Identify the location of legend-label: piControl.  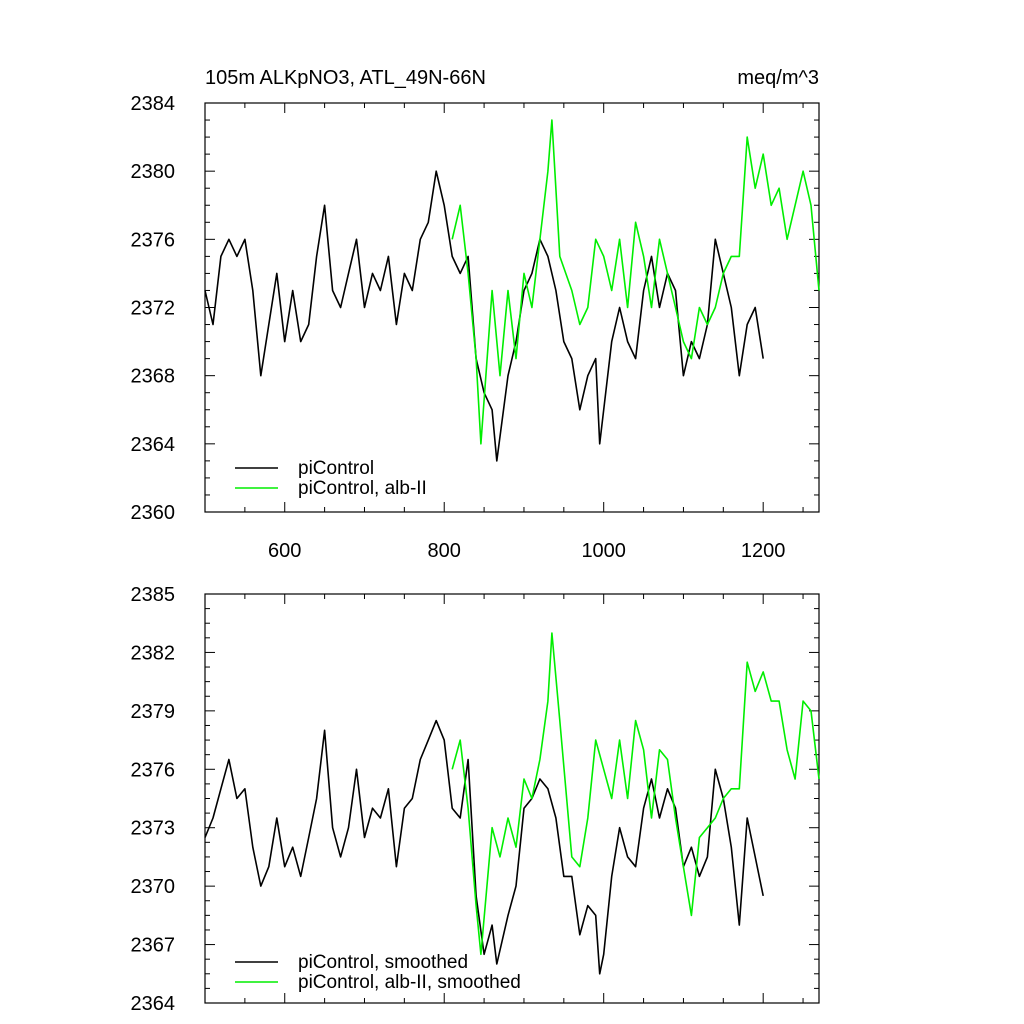
(336, 468).